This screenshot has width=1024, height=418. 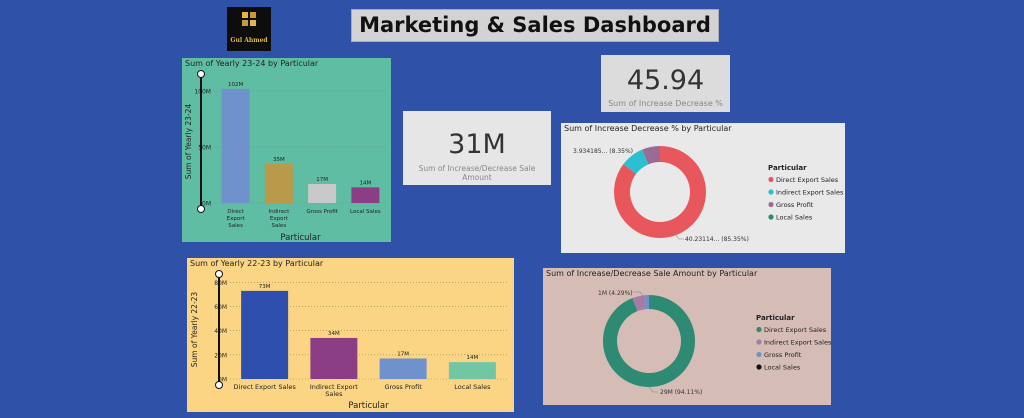 What do you see at coordinates (681, 392) in the screenshot?
I see `slice-annotation: 29M (94.11%)` at bounding box center [681, 392].